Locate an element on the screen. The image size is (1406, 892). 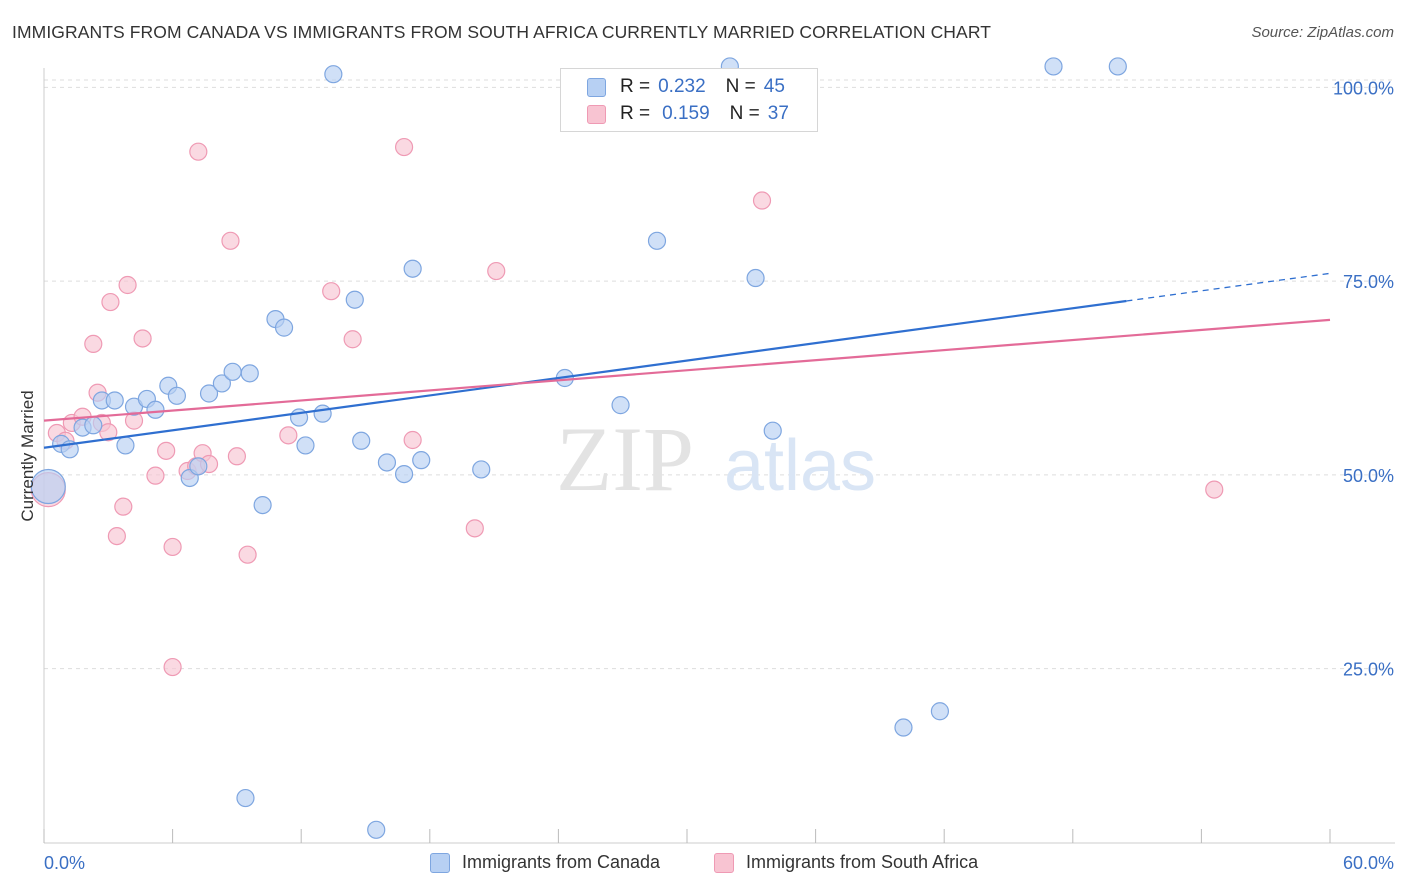
watermark-atlas: atlas is located at coordinates (800, 466).